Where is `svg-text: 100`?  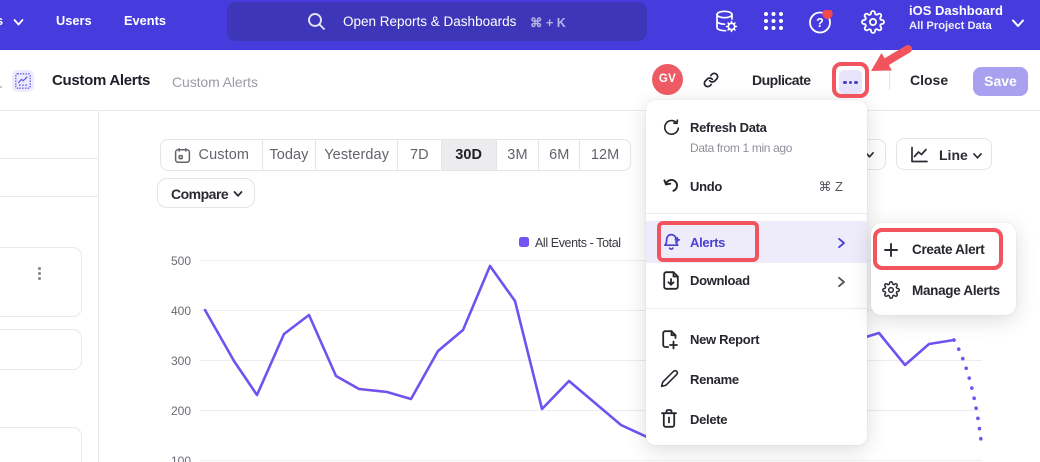 svg-text: 100 is located at coordinates (181, 458).